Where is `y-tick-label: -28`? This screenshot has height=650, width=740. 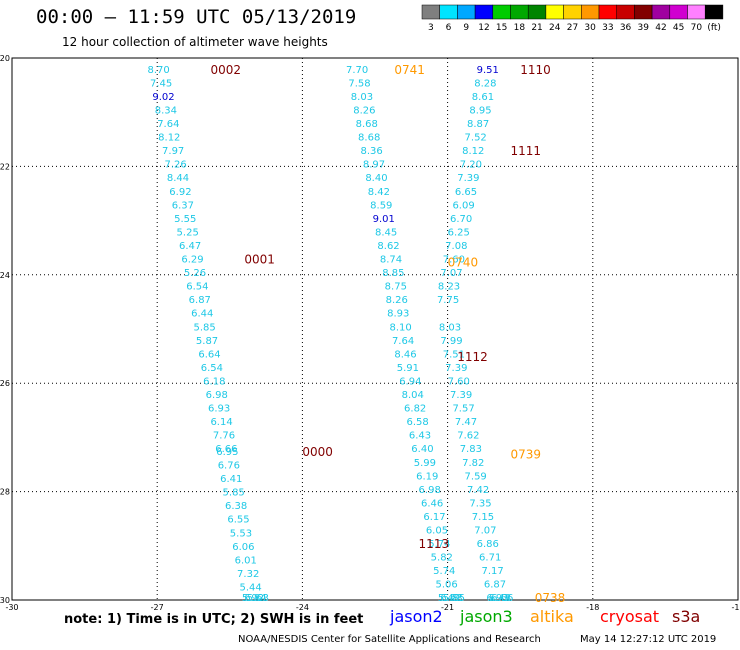
y-tick-label: -28 is located at coordinates (5, 492).